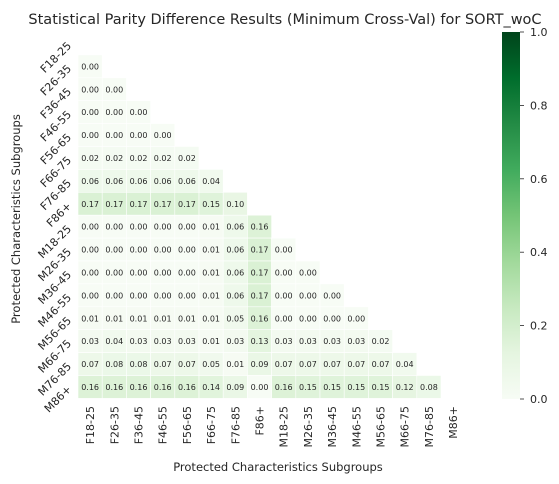 The height and width of the screenshot is (484, 559). What do you see at coordinates (16, 219) in the screenshot?
I see `y-axis-label: Protected Characteristics Subgroups` at bounding box center [16, 219].